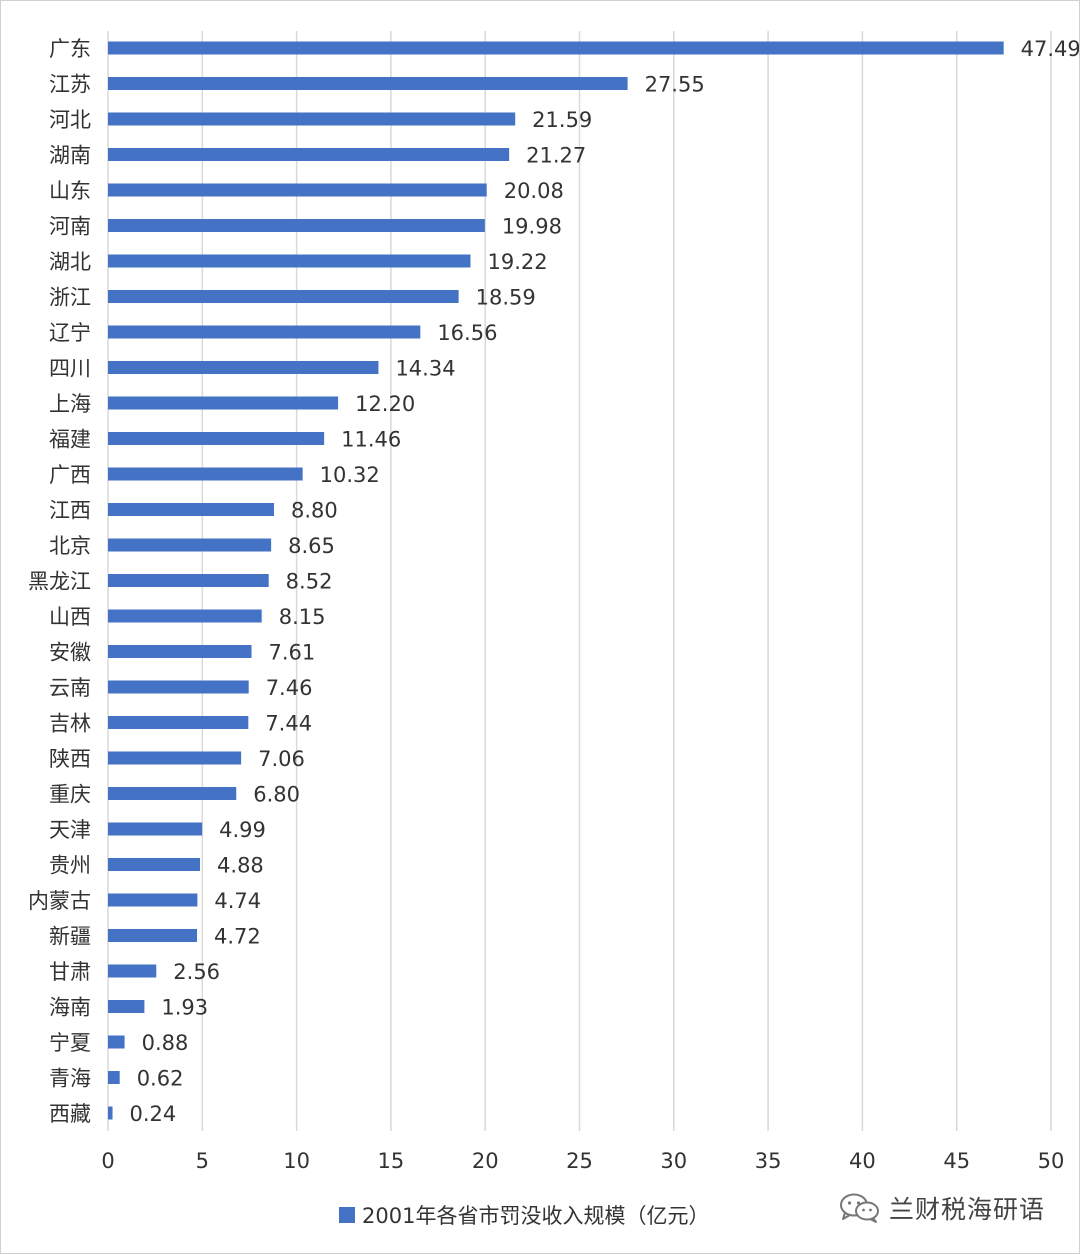 The height and width of the screenshot is (1254, 1080). What do you see at coordinates (70, 759) in the screenshot?
I see `category-label: 陕西` at bounding box center [70, 759].